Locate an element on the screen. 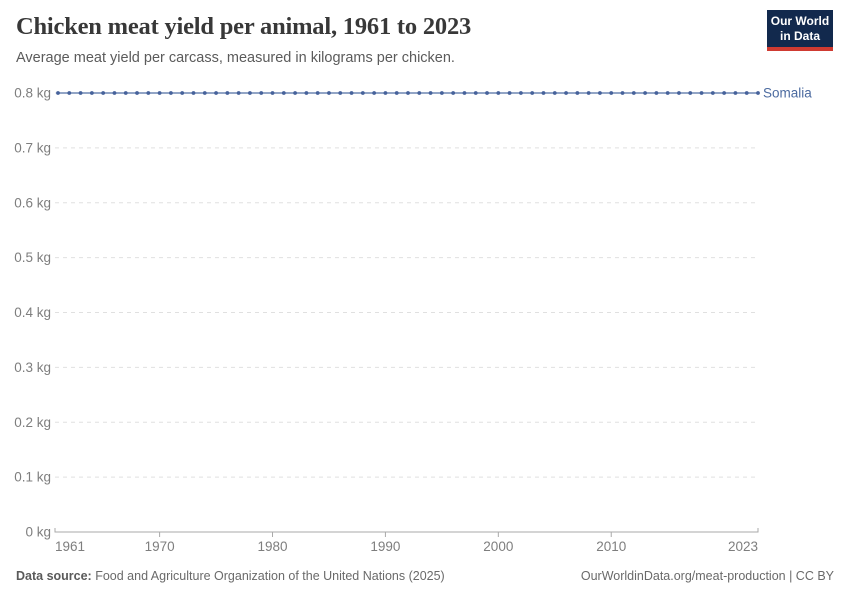 The width and height of the screenshot is (850, 600). y-axis-label: 0.7 kg is located at coordinates (32, 147).